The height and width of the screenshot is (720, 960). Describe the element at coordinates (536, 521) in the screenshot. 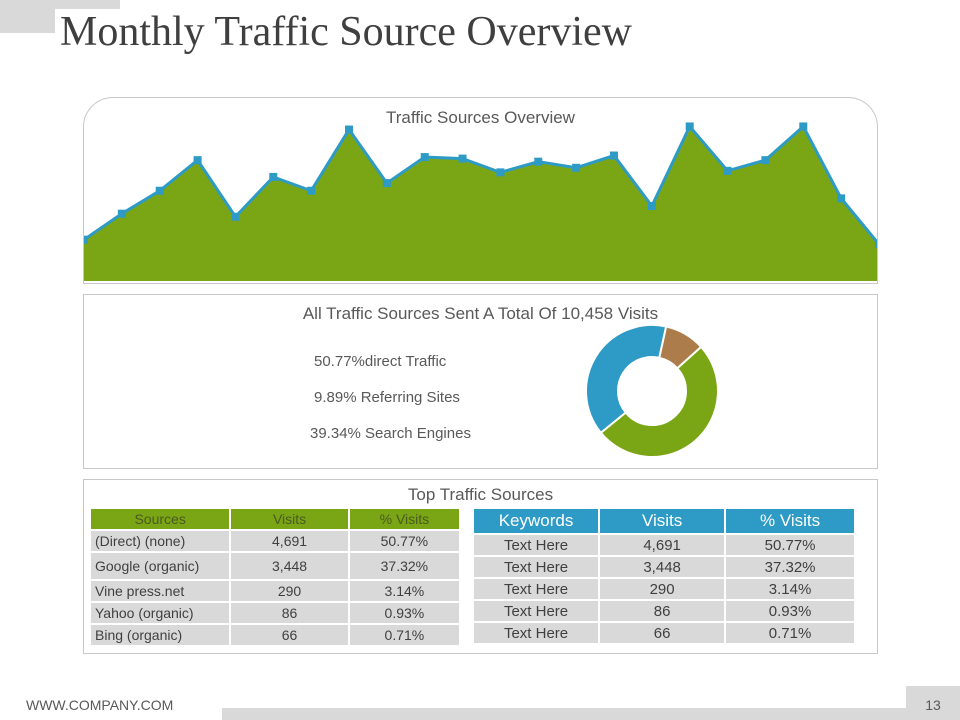

I see `keywords-header-keywords: Keywords` at that location.